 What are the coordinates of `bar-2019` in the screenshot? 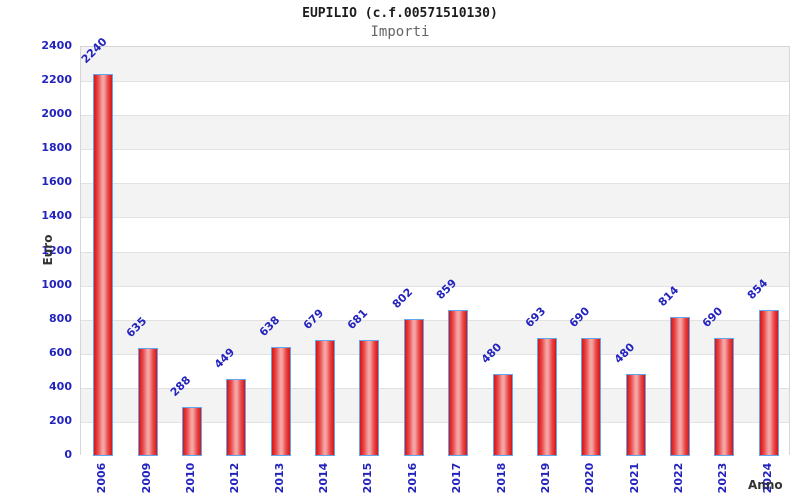 It's located at (546, 396).